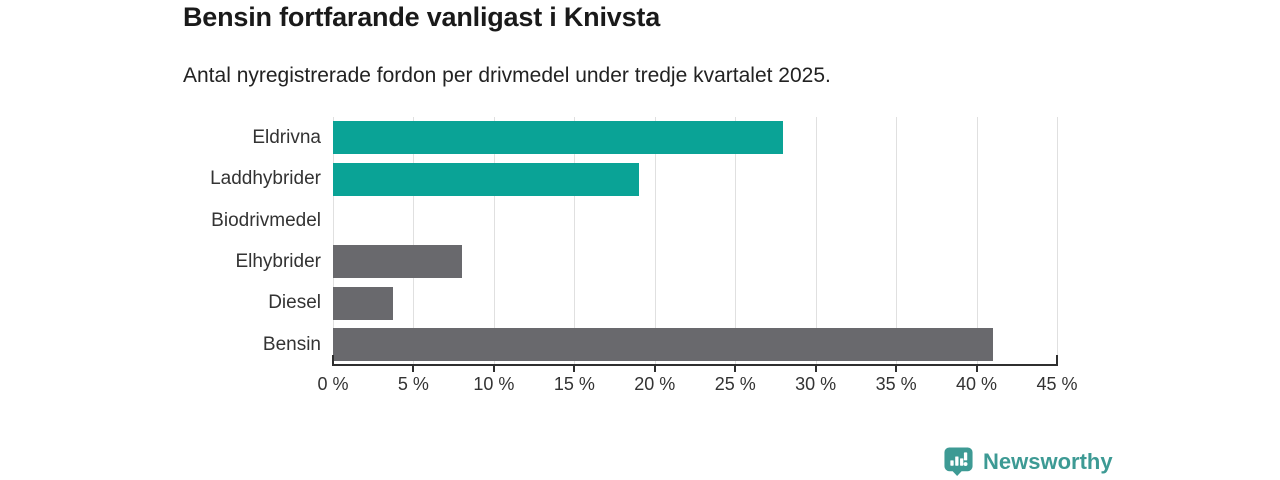 The width and height of the screenshot is (1280, 480). I want to click on category-label-elhybrider: Elhybrider, so click(278, 261).